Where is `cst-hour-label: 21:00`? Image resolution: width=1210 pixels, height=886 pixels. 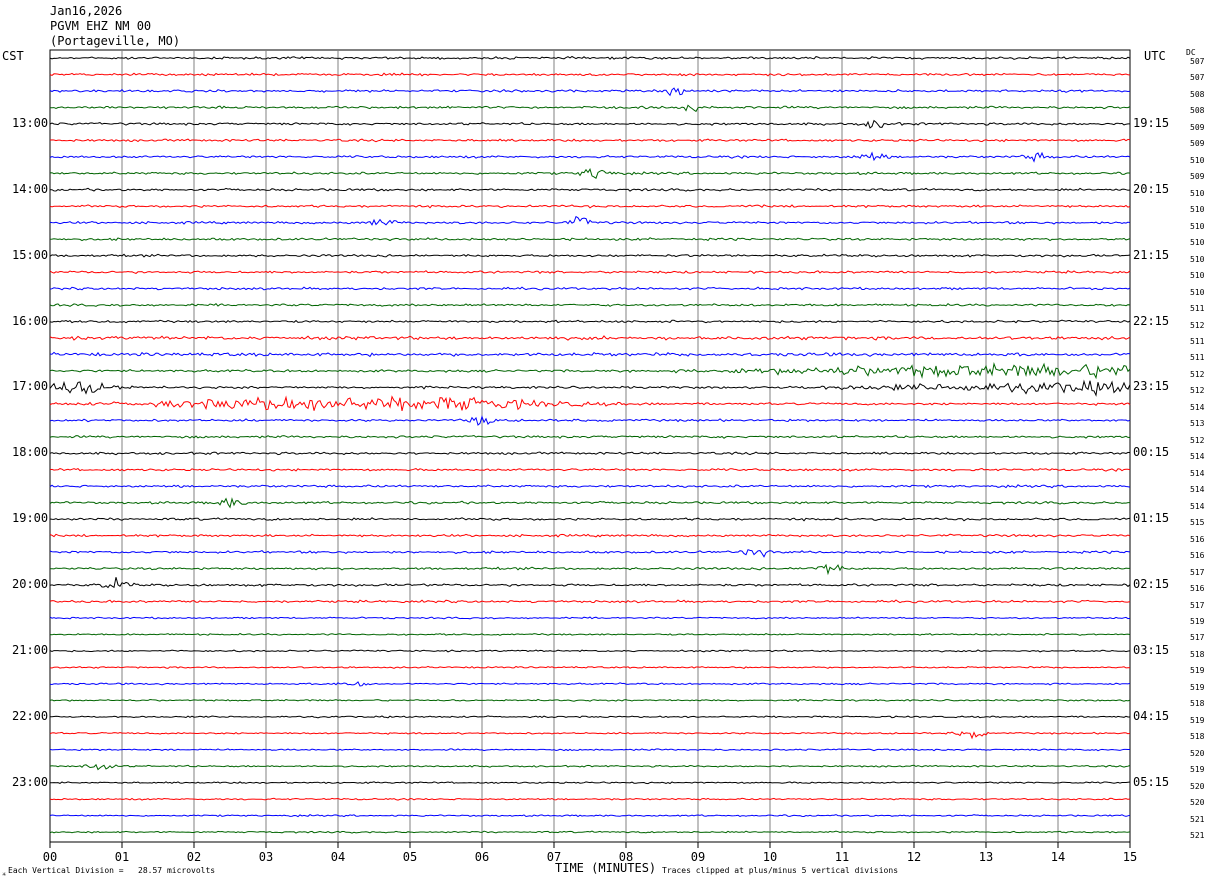 cst-hour-label: 21:00 is located at coordinates (30, 649).